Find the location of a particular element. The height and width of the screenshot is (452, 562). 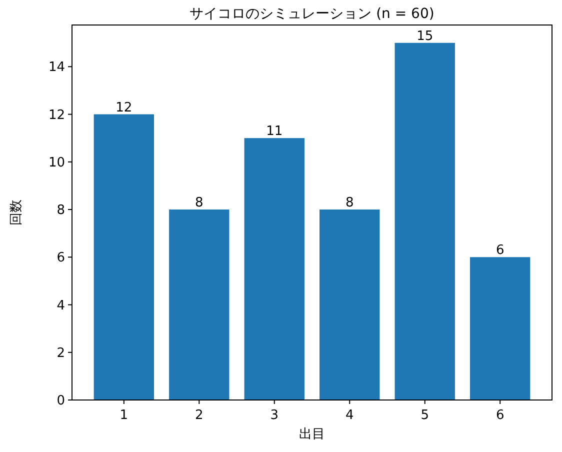

chart-title: サイコロのシミュレーション (n = 60) is located at coordinates (312, 14).